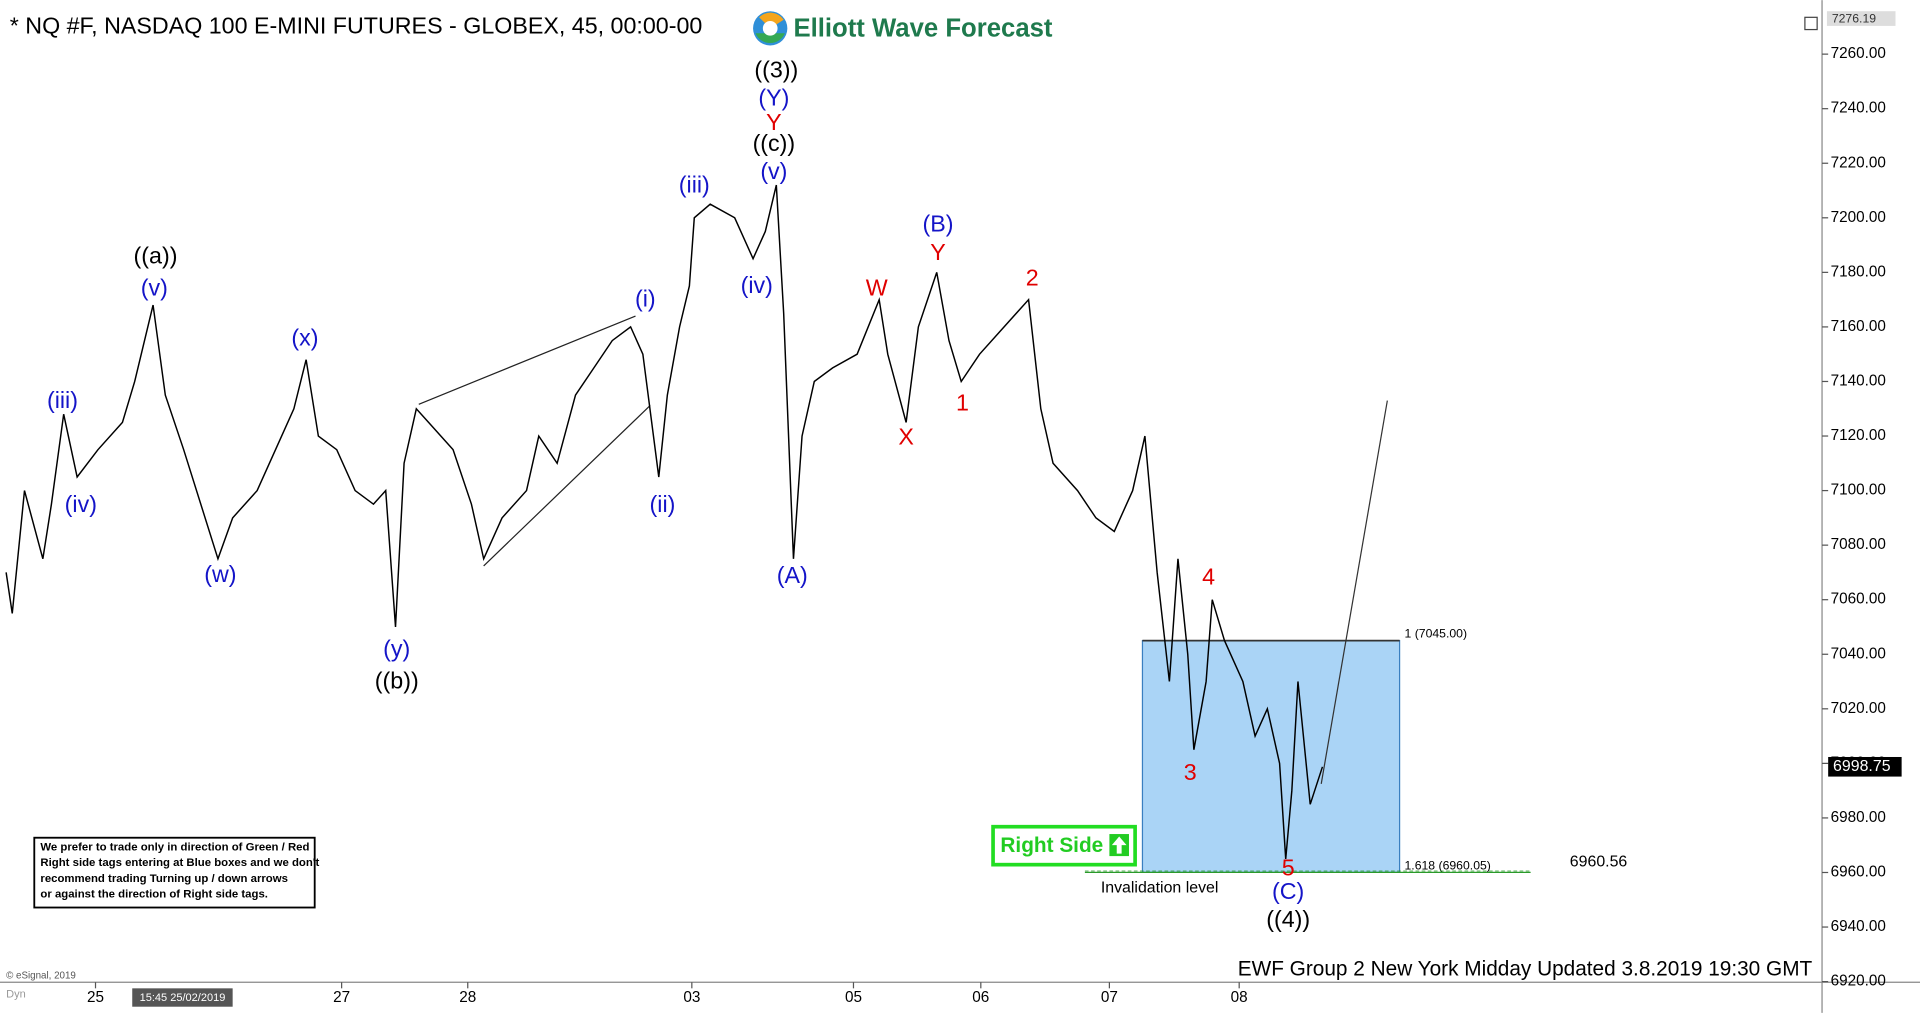 This screenshot has height=1013, width=1920. Describe the element at coordinates (1854, 18) in the screenshot. I see `top-price-label: 7276.19` at that location.